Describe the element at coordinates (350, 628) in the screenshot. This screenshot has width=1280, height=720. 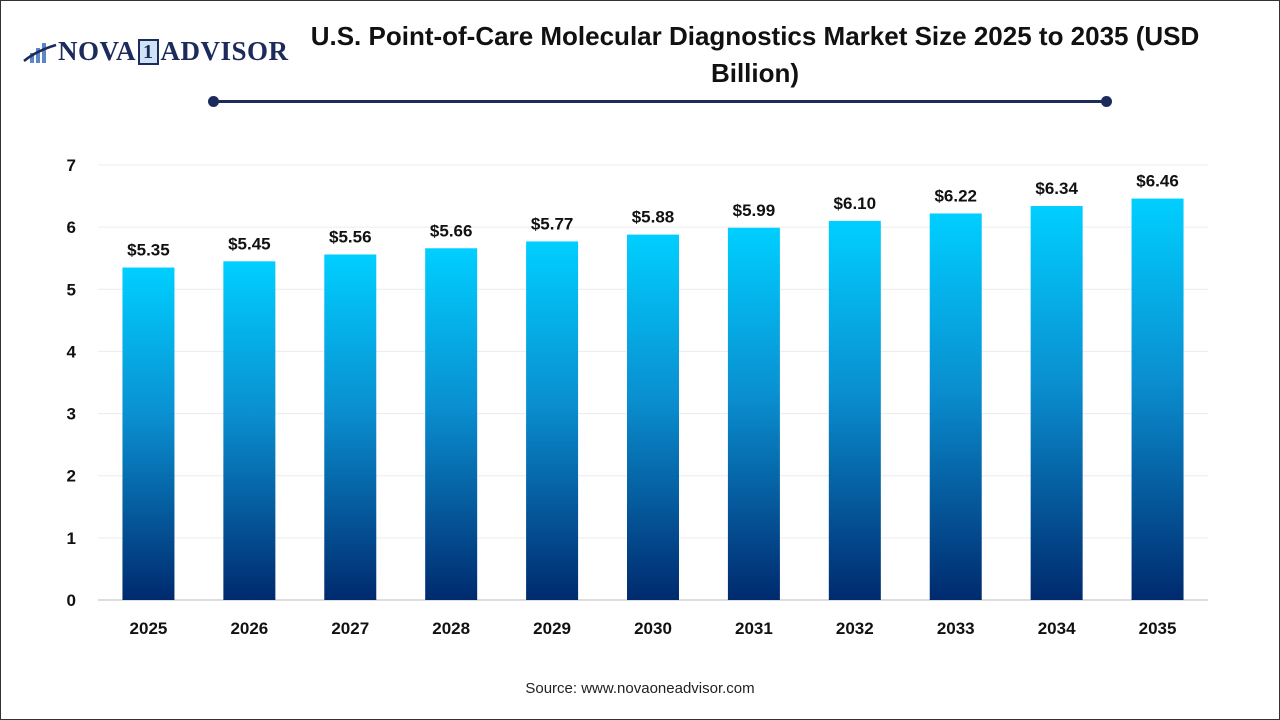
I see `x-tick-label: 2027` at that location.